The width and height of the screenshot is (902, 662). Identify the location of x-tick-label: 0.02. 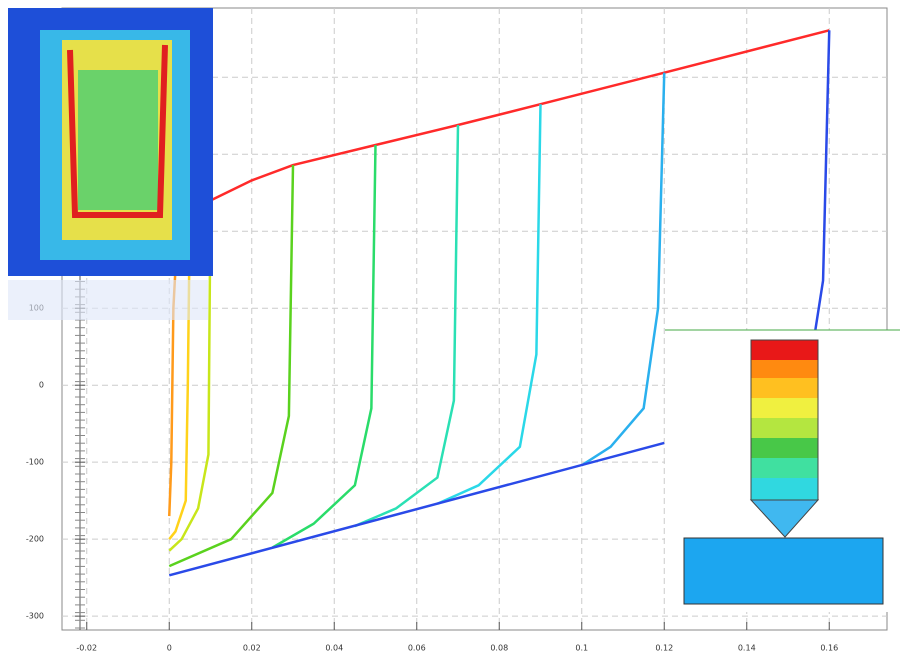
(252, 648).